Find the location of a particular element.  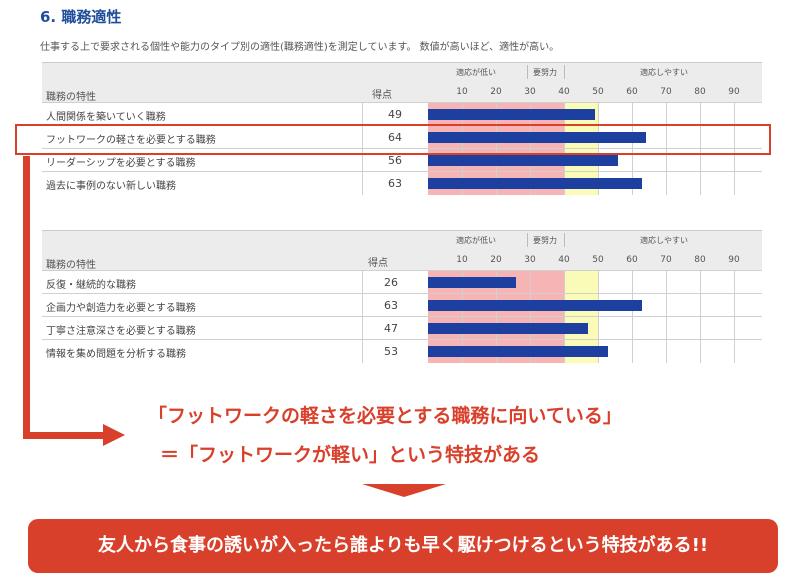

table-row: フットワークの軽さを必要とする職務 64 is located at coordinates (402, 137).